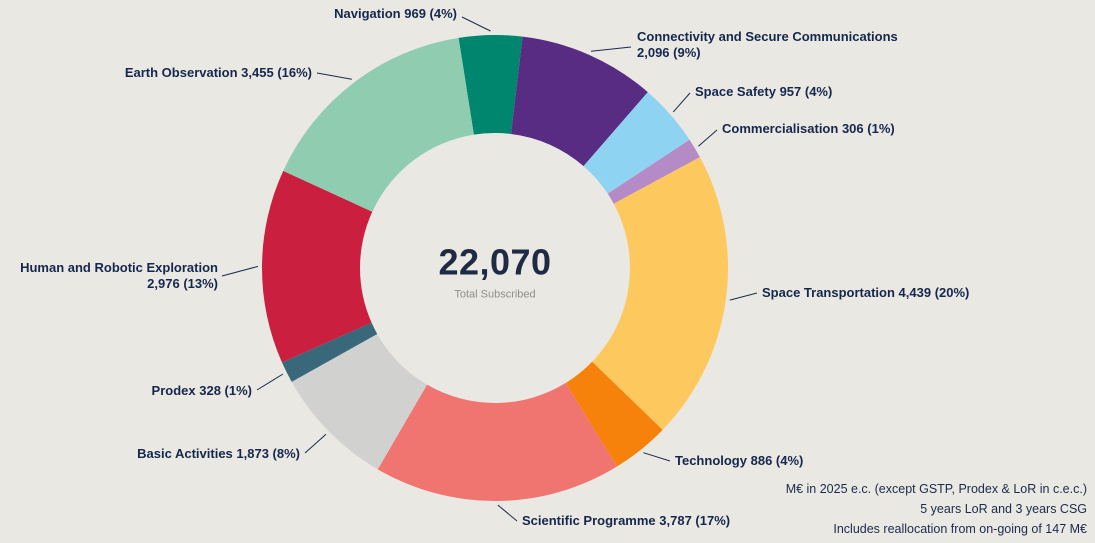 This screenshot has height=543, width=1095. Describe the element at coordinates (240, 271) in the screenshot. I see `leader-line-human-robotic-exploration` at that location.